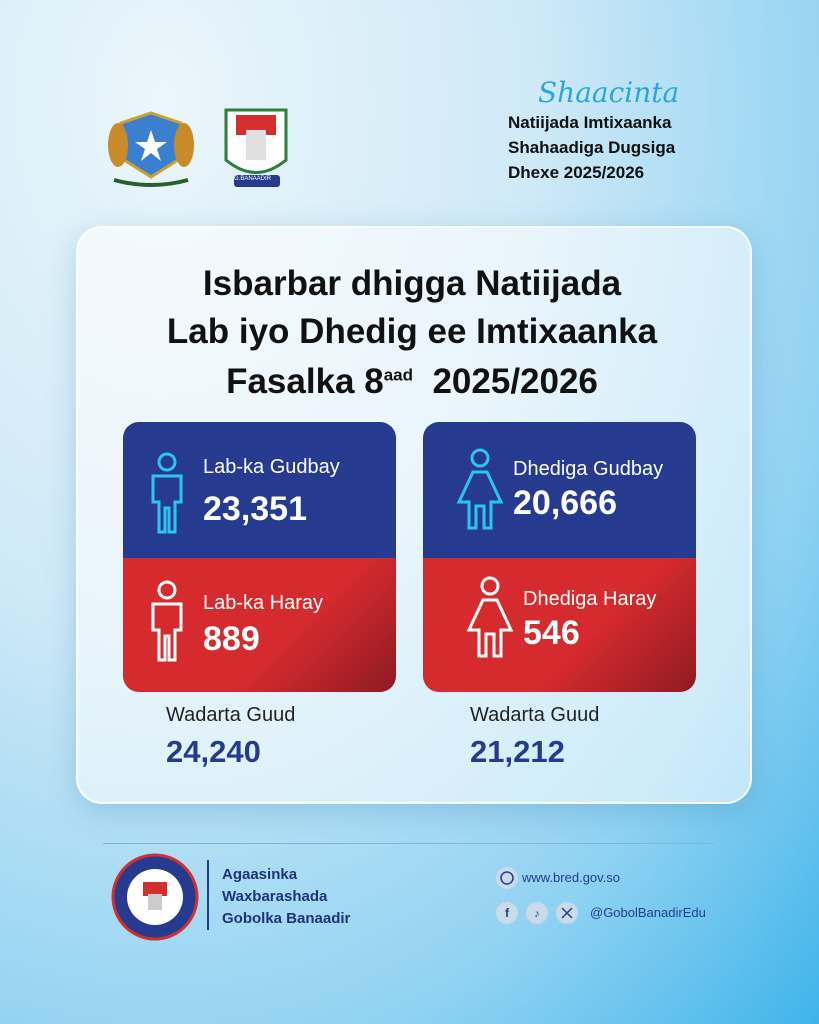 The height and width of the screenshot is (1024, 819). Describe the element at coordinates (409, 843) in the screenshot. I see `divider` at that location.